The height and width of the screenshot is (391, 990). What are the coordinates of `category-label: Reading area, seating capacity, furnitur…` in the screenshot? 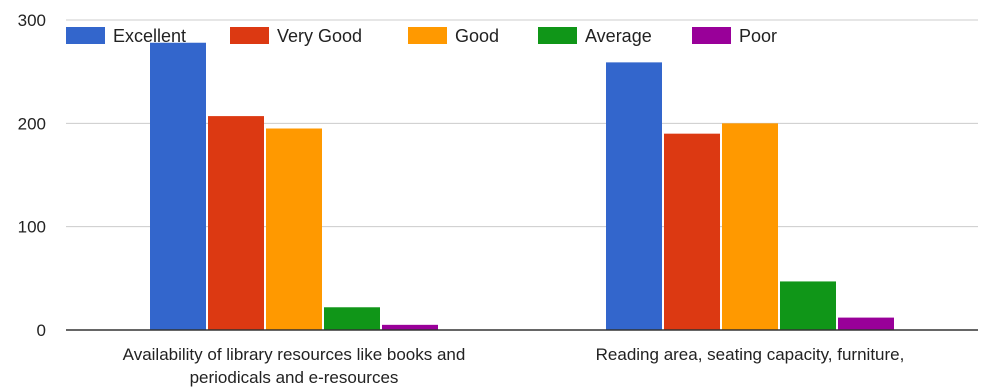 It's located at (750, 354).